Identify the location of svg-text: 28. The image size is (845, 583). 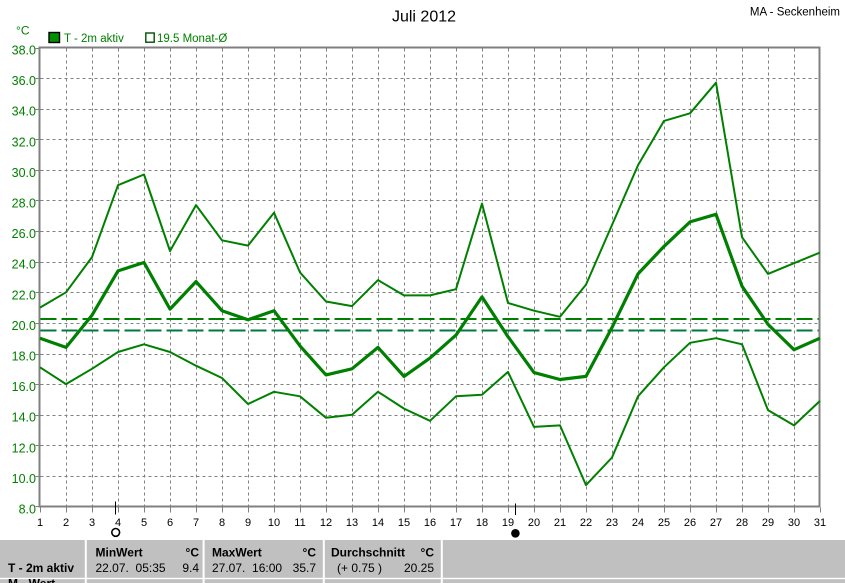
(742, 523).